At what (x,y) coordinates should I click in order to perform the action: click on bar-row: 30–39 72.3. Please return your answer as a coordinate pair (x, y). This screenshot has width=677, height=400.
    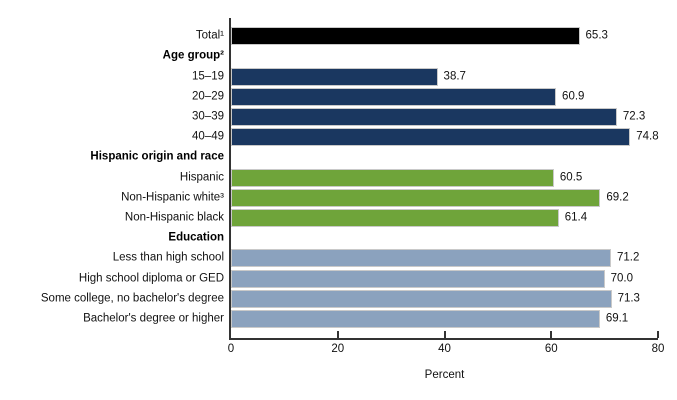
    Looking at the image, I should click on (425, 117).